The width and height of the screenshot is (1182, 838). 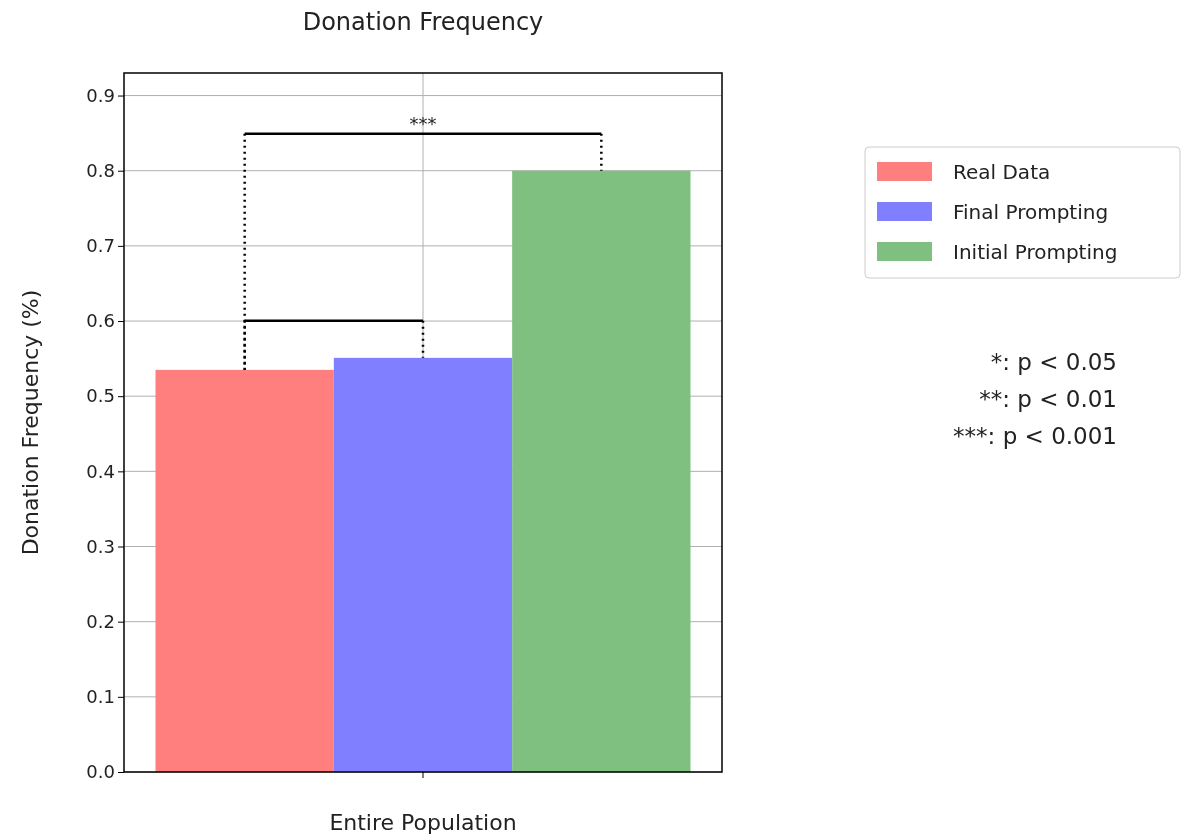 I want to click on annotation: ***, so click(x=423, y=123).